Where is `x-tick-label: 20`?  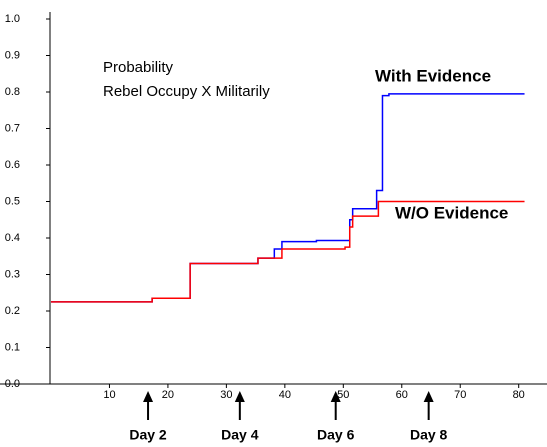
x-tick-label: 20 is located at coordinates (168, 395).